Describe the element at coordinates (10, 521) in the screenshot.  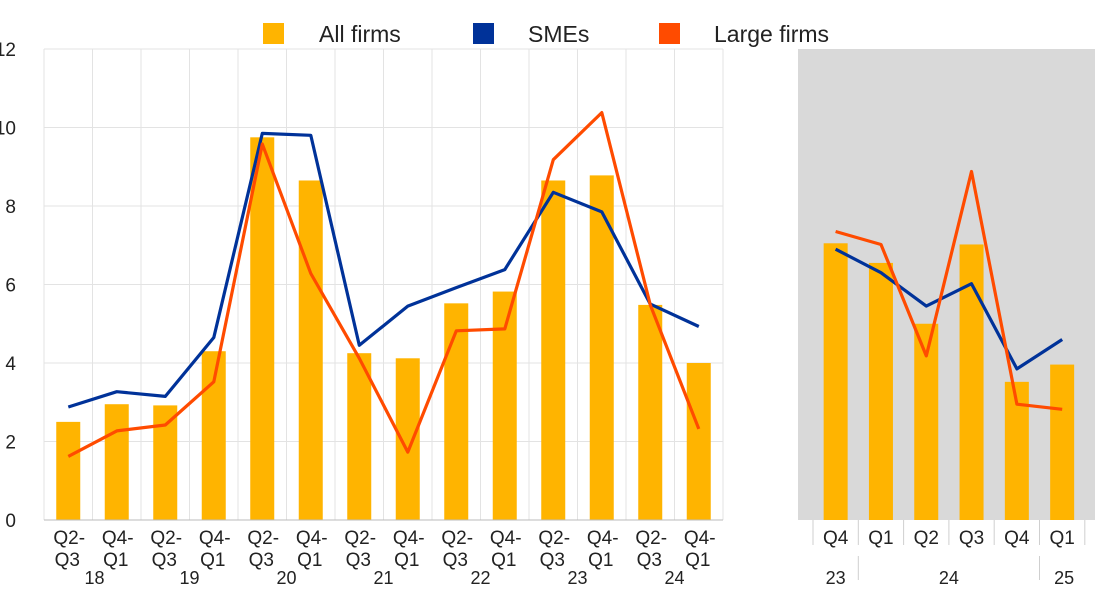
I see `y-tick-label: 0` at that location.